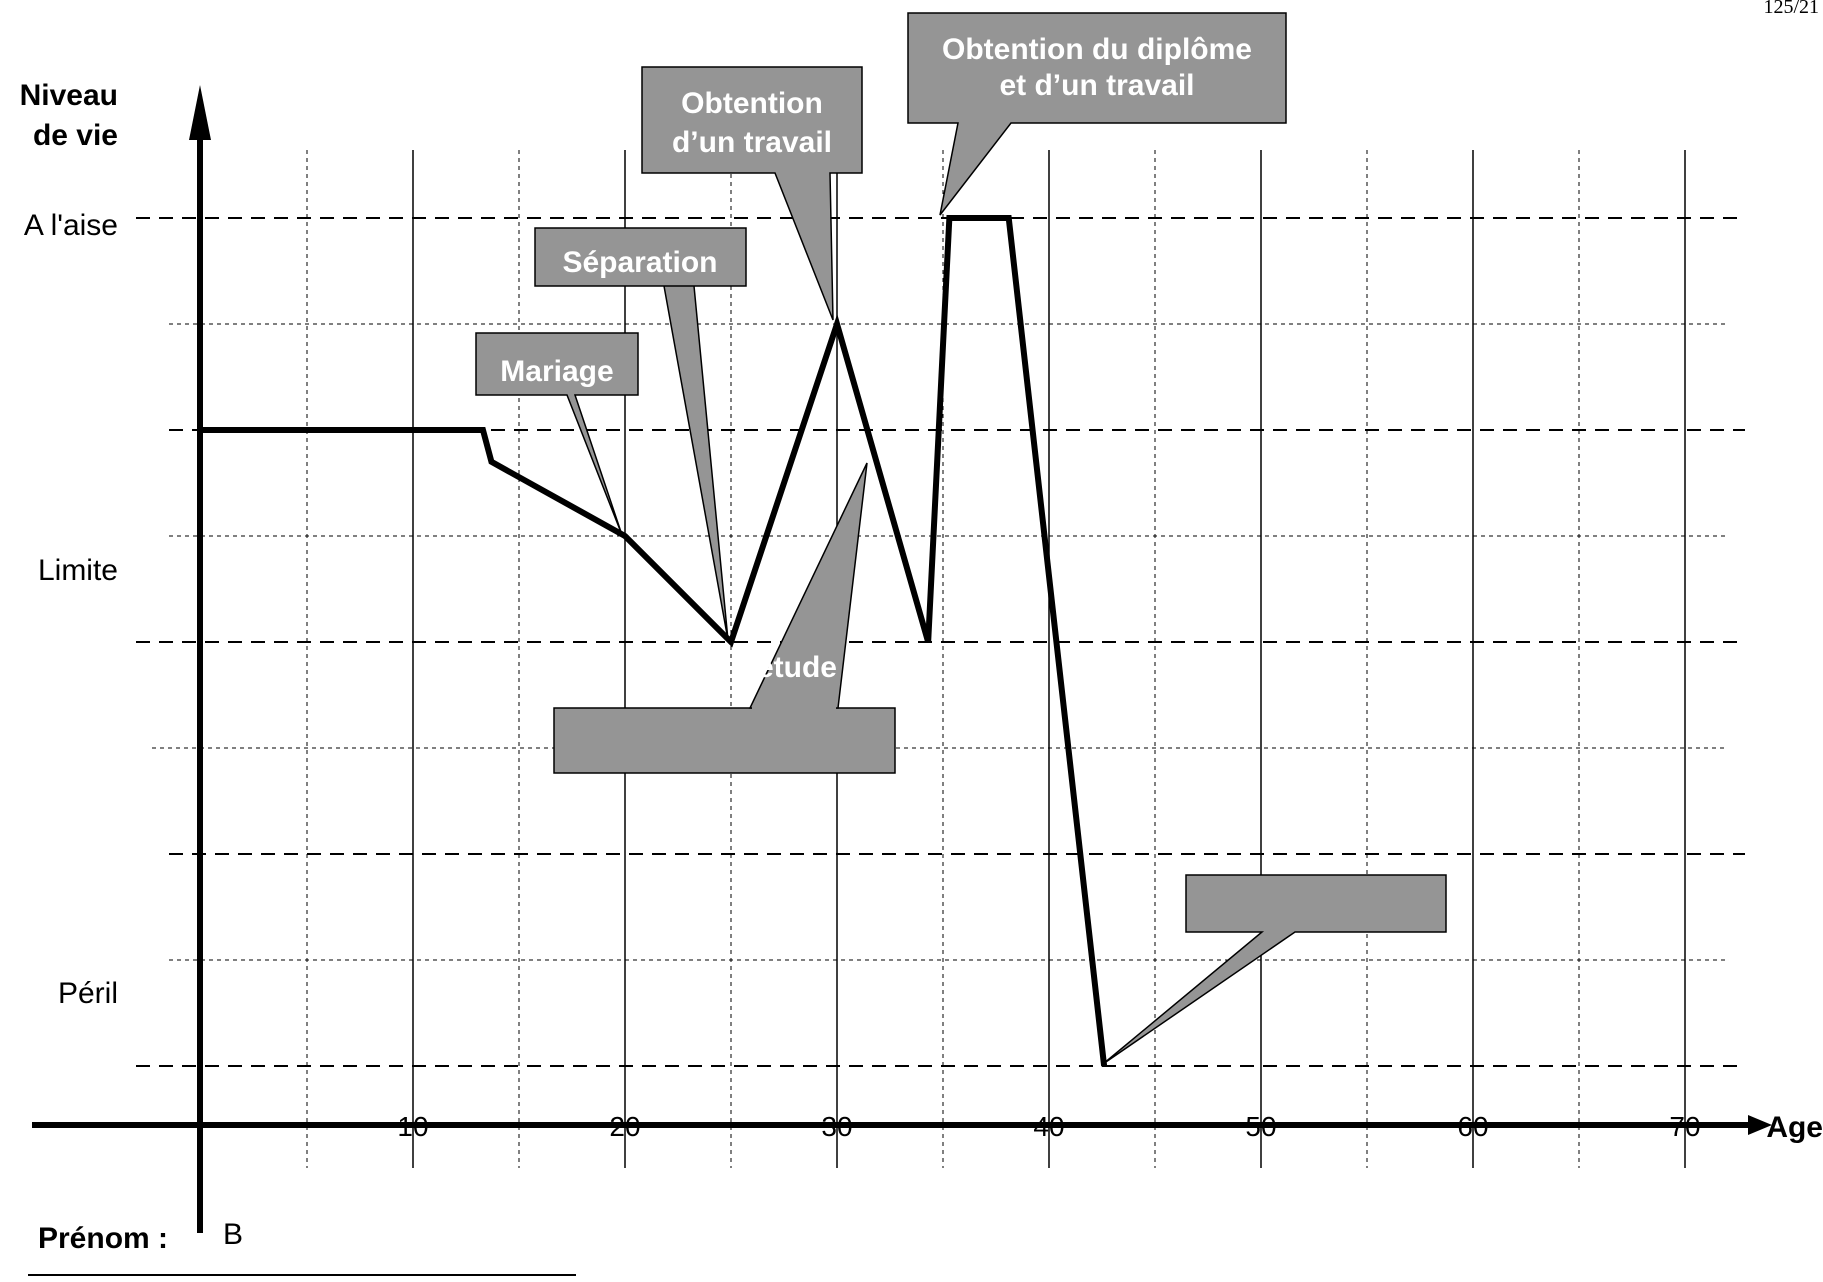 This screenshot has height=1282, width=1823. What do you see at coordinates (1684, 1126) in the screenshot?
I see `x-tick-label: 70` at bounding box center [1684, 1126].